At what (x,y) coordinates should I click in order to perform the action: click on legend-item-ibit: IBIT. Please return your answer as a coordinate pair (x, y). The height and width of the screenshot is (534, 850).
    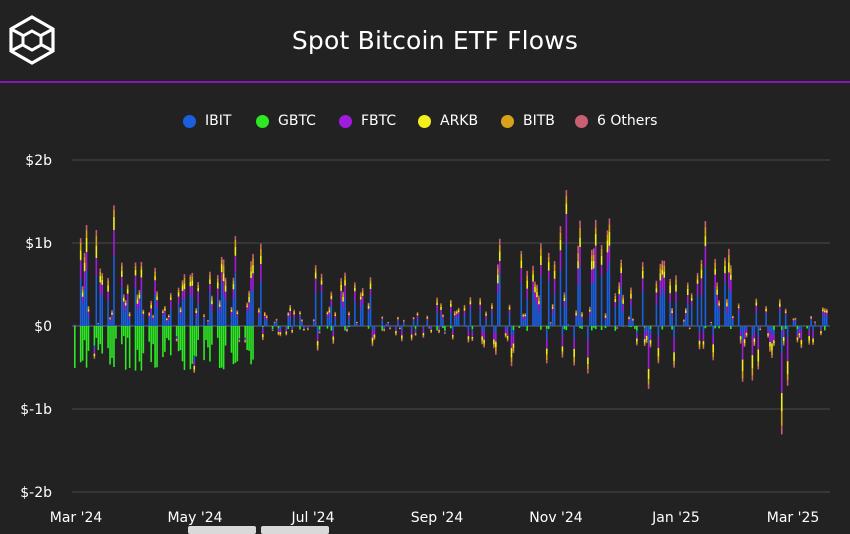
    Looking at the image, I should click on (207, 121).